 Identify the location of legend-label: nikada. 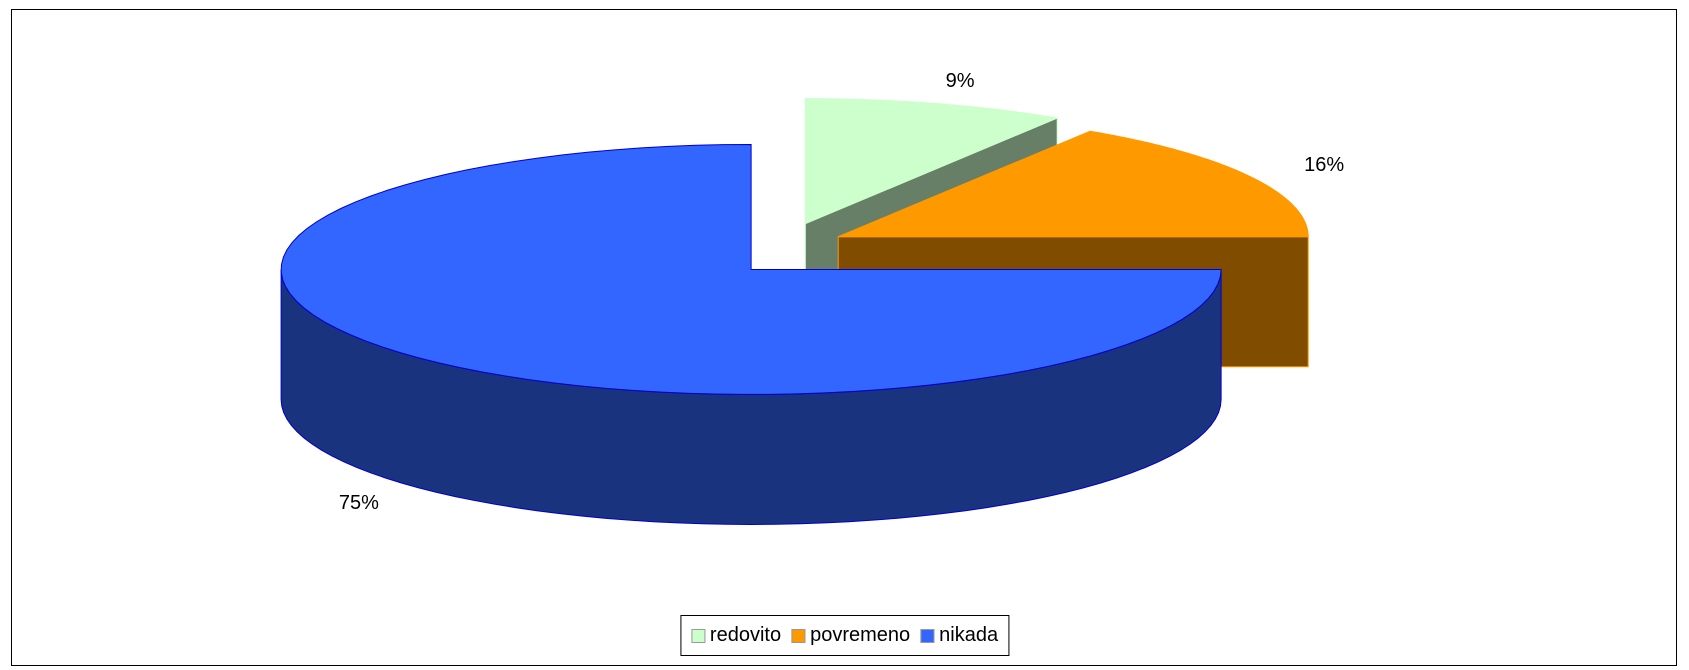
(969, 635).